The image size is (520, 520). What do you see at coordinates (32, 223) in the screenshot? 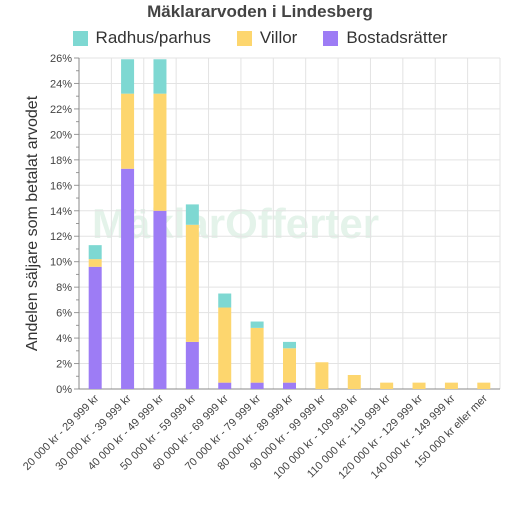
I see `y-axis-label: Andelen säljare som betalat arvodet` at bounding box center [32, 223].